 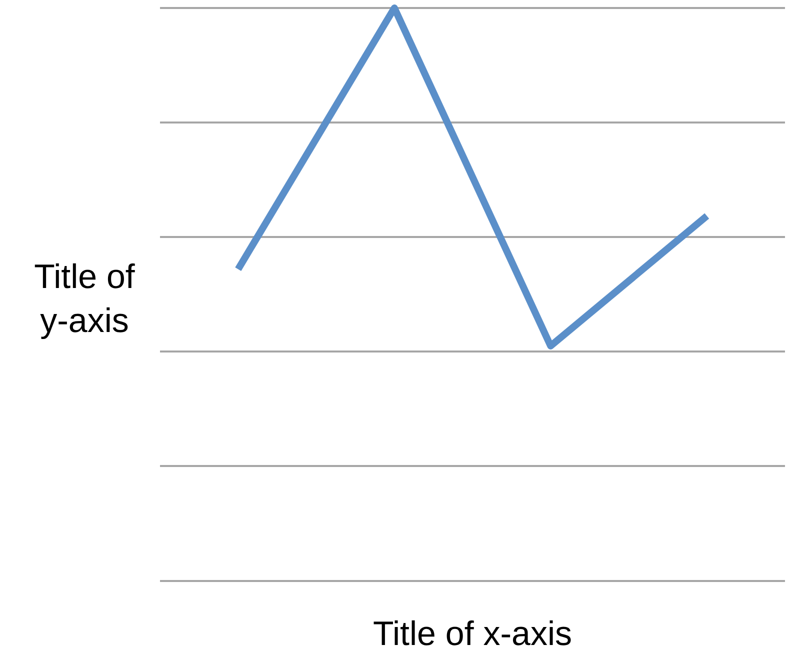 I want to click on y-axis-title: Title of y-axis, so click(x=84, y=299).